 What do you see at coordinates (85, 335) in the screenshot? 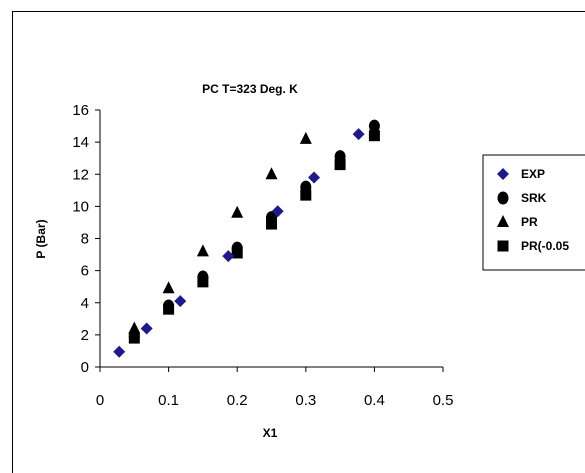
I see `y-tick-label: 2` at bounding box center [85, 335].